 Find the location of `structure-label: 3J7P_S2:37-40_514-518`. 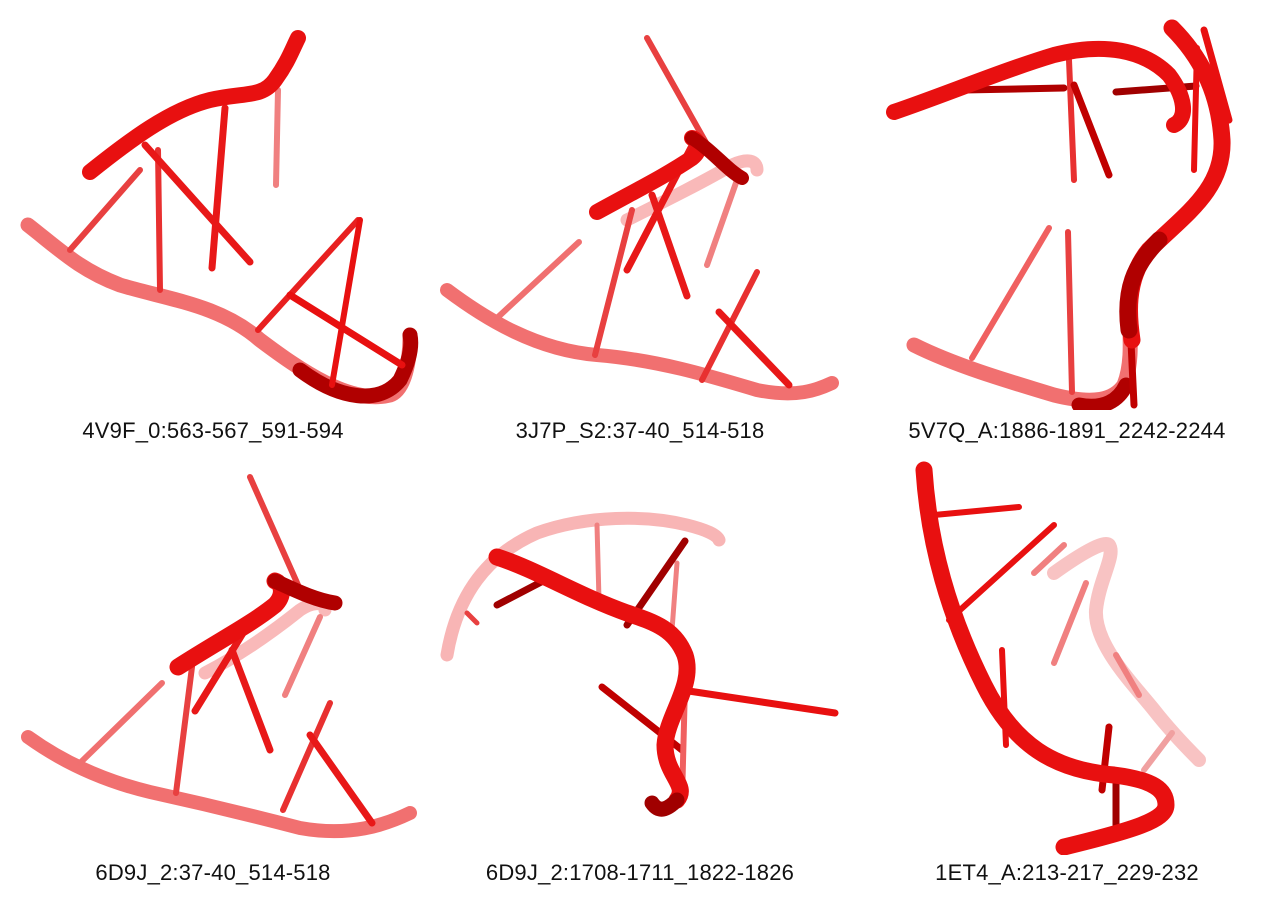

structure-label: 3J7P_S2:37-40_514-518 is located at coordinates (640, 430).